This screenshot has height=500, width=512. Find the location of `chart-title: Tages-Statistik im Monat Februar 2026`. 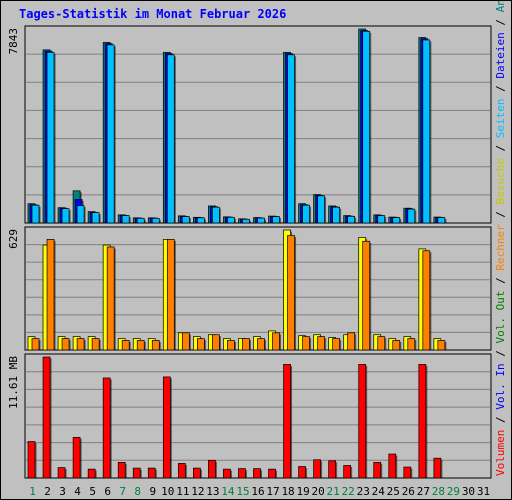

chart-title: Tages-Statistik im Monat Februar 2026 is located at coordinates (153, 14).